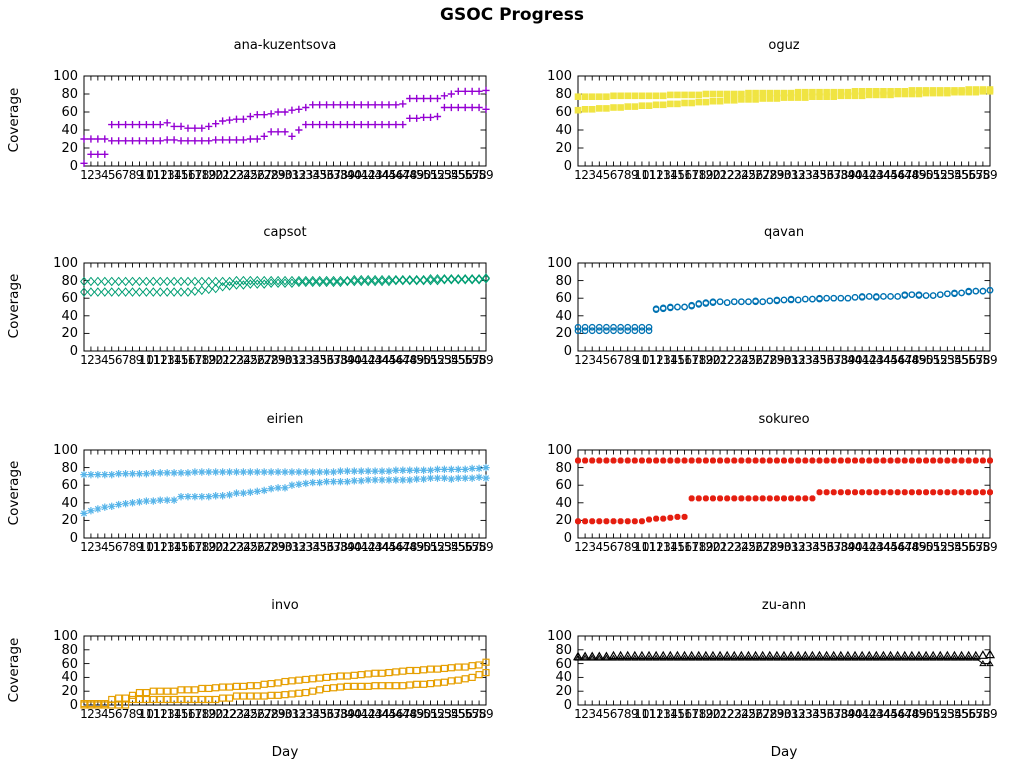  I want to click on x-tick-label: 4, so click(599, 175).